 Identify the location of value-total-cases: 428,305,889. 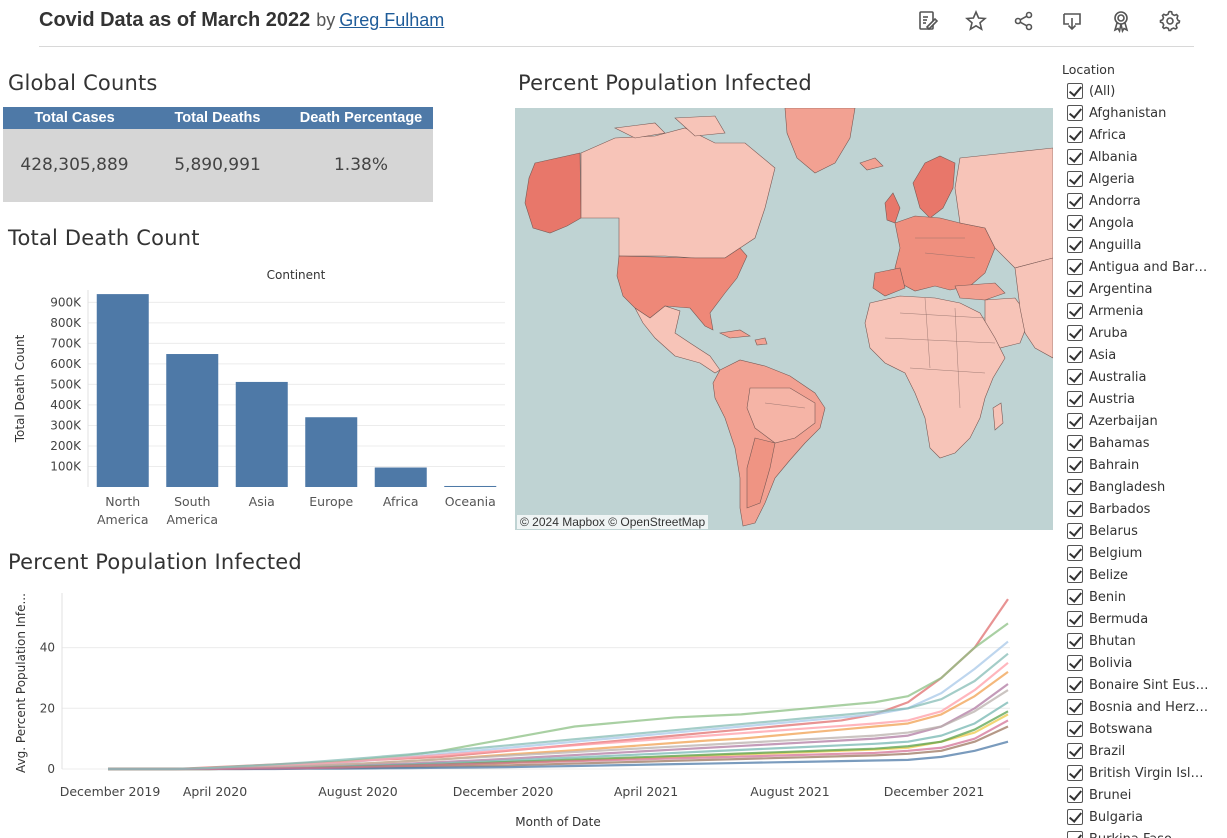
(74, 165).